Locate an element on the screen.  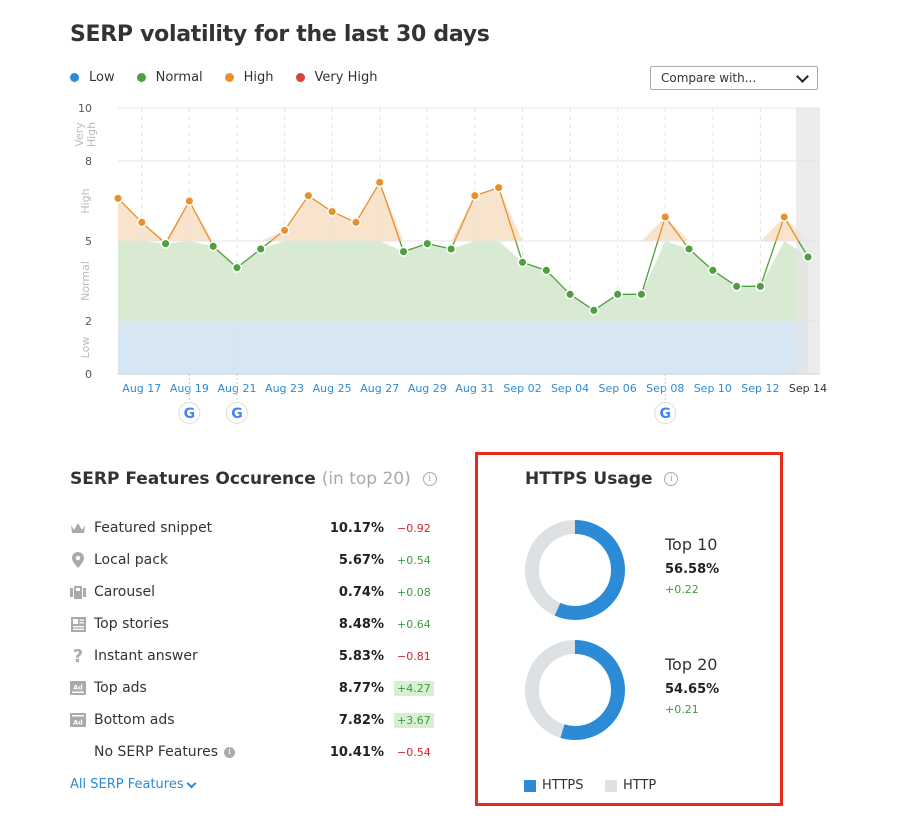
current-day-highlight is located at coordinates (808, 241).